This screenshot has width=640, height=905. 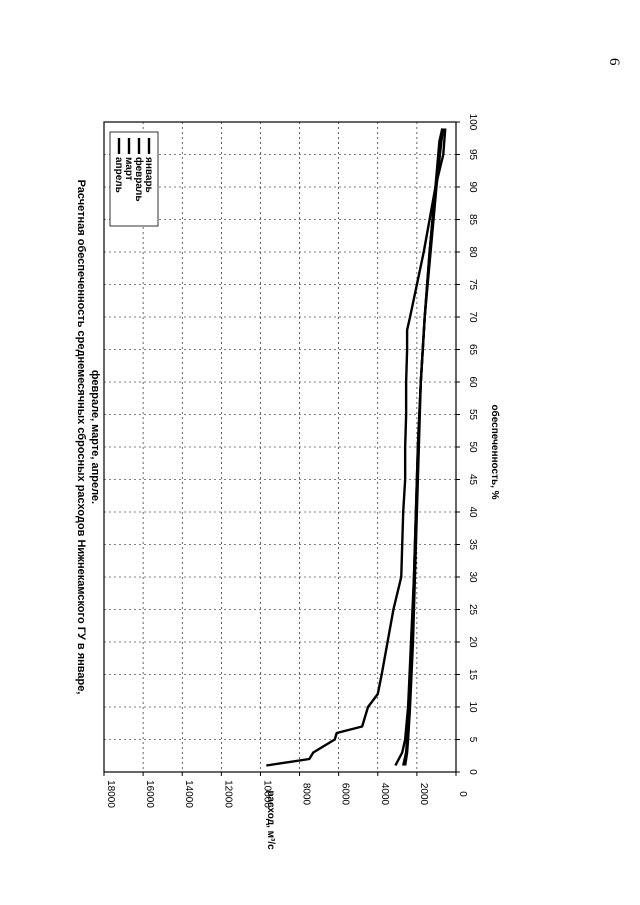 What do you see at coordinates (472, 252) in the screenshot?
I see `x-tick-label: 80` at bounding box center [472, 252].